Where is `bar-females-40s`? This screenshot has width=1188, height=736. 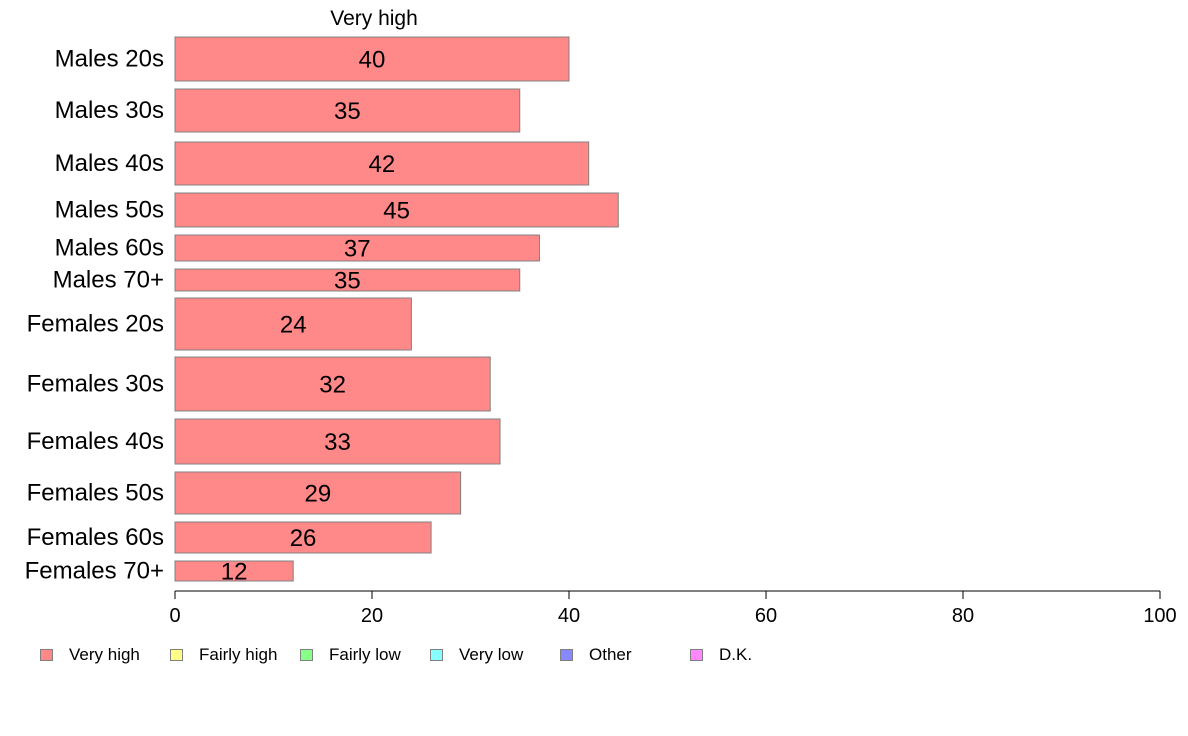
bar-females-40s is located at coordinates (337, 441).